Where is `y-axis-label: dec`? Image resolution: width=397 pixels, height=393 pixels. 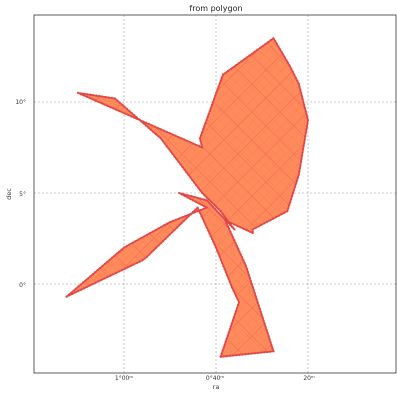 y-axis-label: dec is located at coordinates (9, 194).